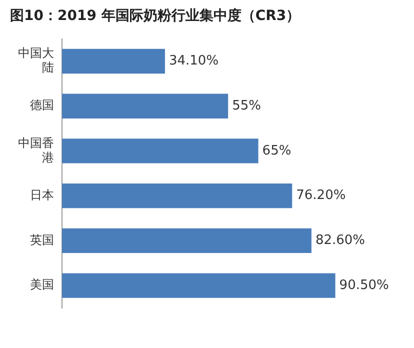 The image size is (414, 348). What do you see at coordinates (42, 239) in the screenshot?
I see `y-tick-label: 英国` at bounding box center [42, 239].